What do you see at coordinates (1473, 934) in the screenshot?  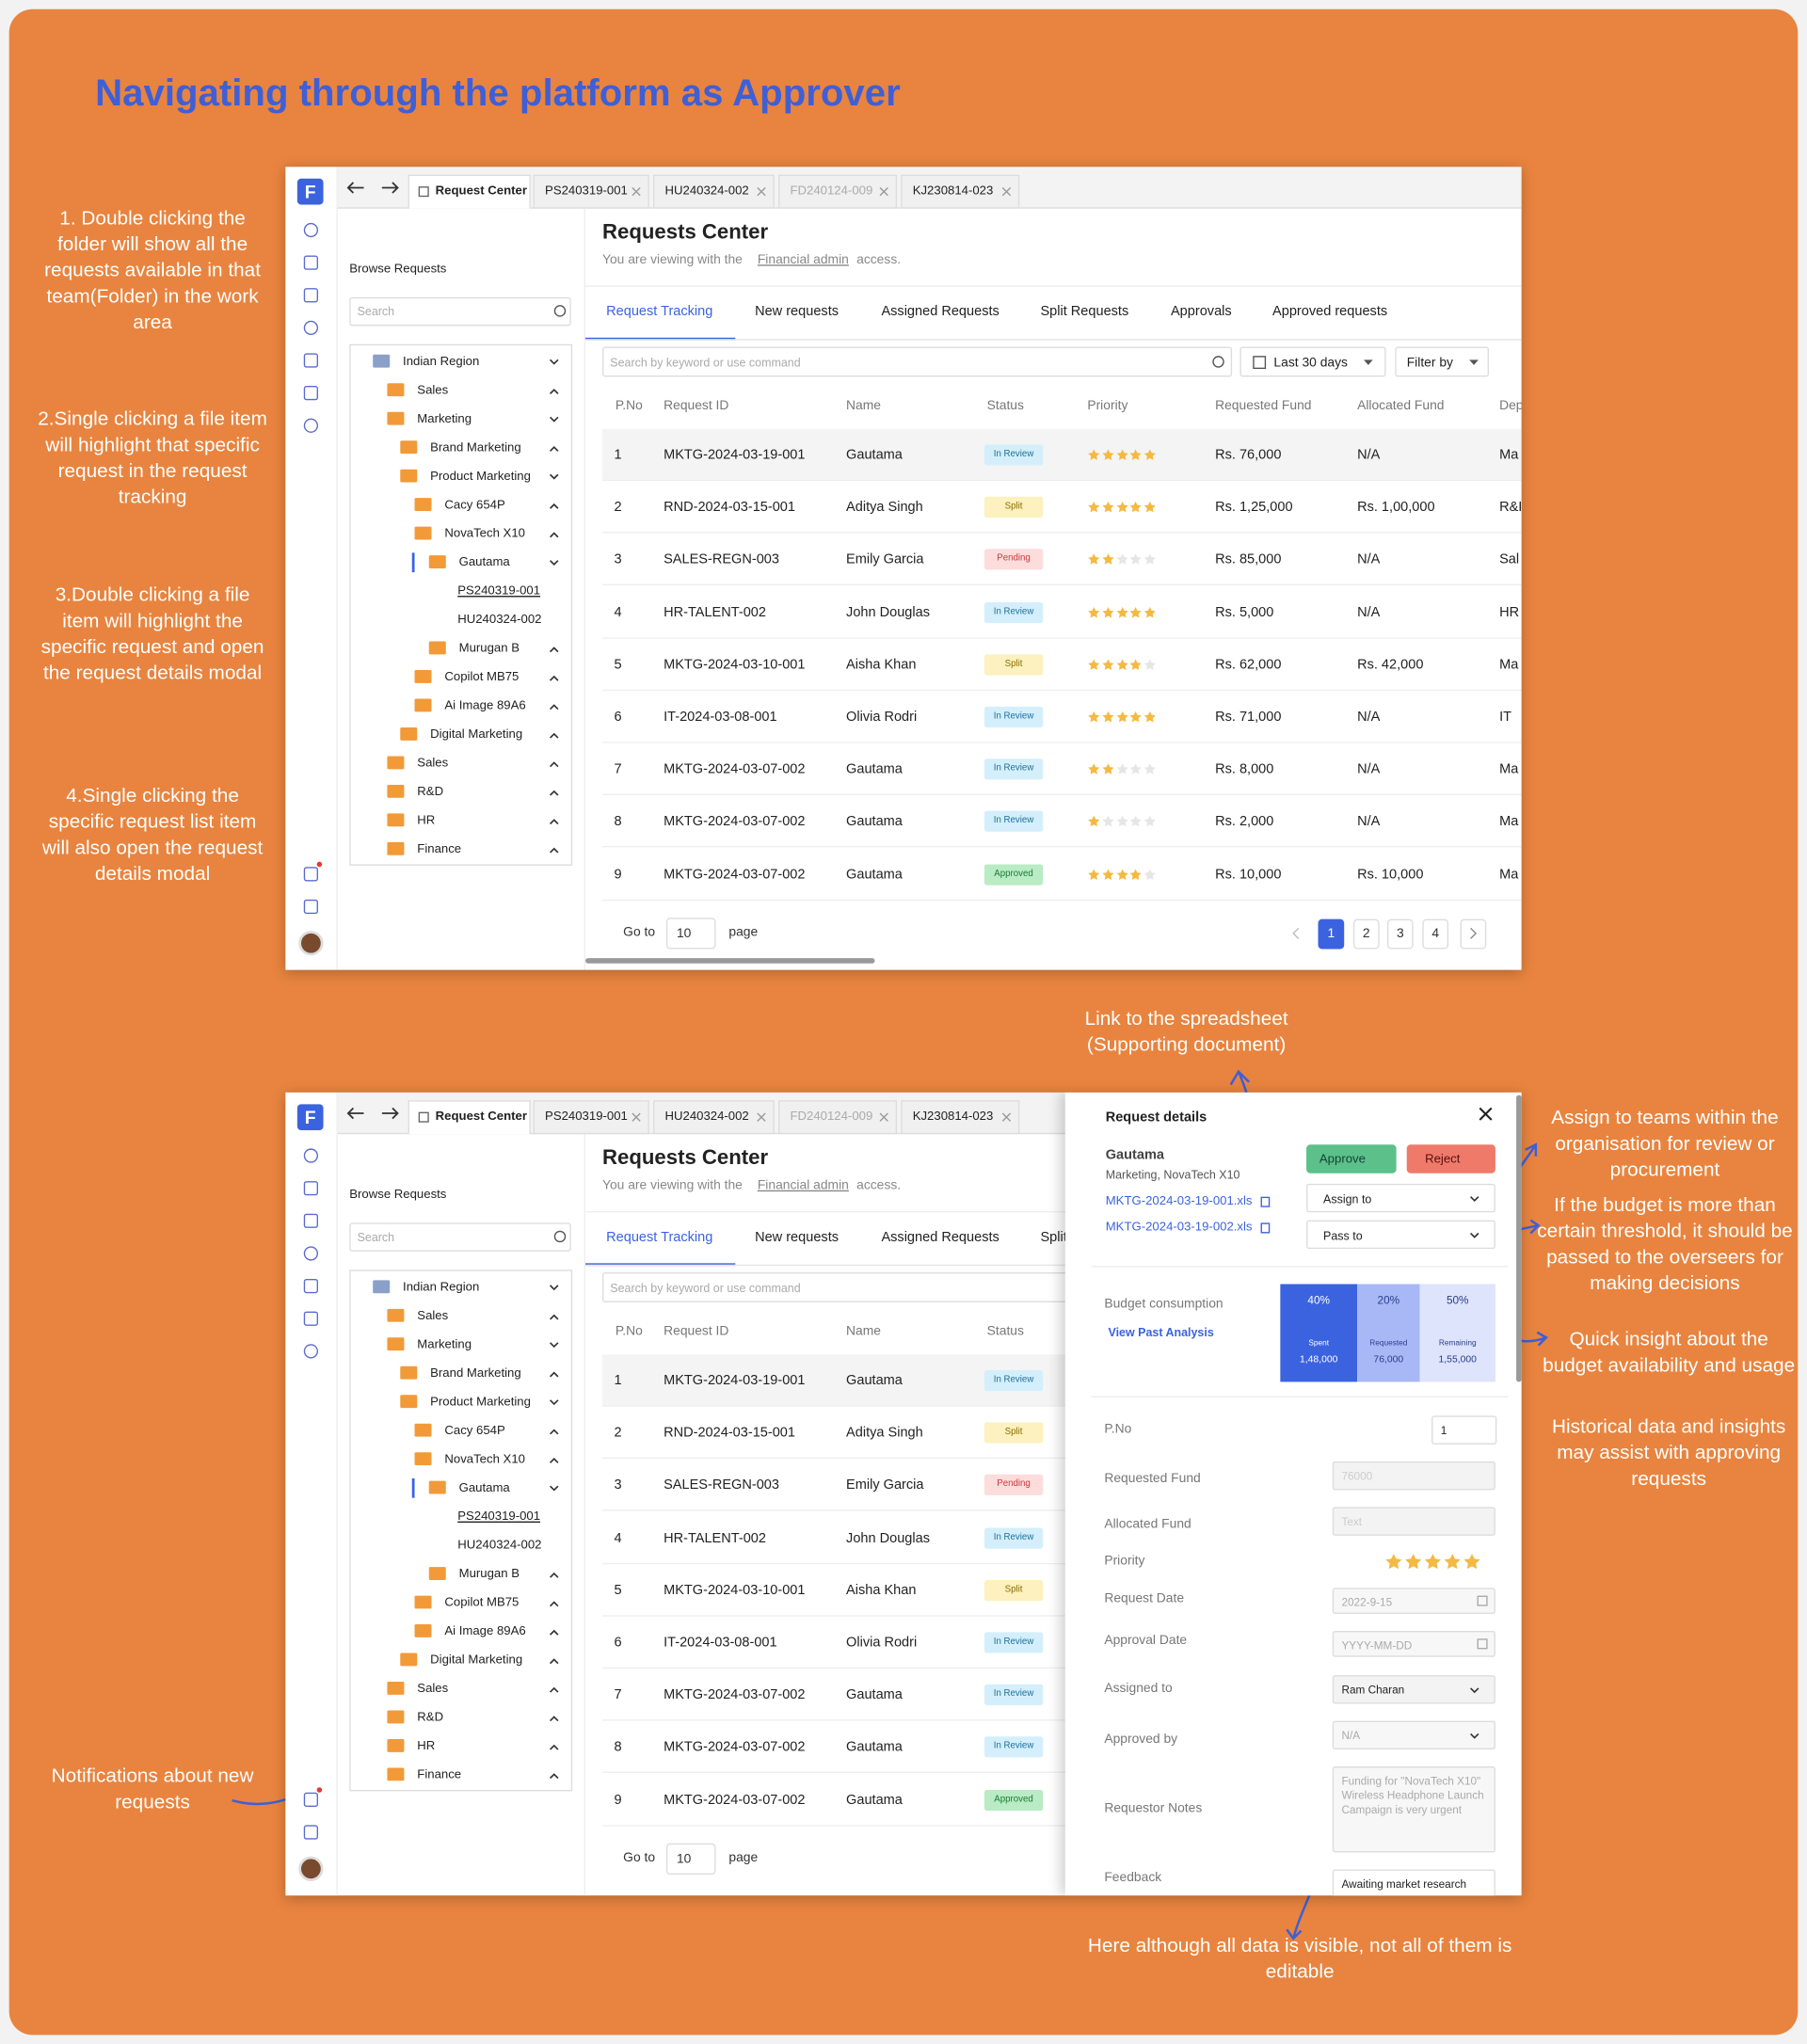 I see `next-page-box` at bounding box center [1473, 934].